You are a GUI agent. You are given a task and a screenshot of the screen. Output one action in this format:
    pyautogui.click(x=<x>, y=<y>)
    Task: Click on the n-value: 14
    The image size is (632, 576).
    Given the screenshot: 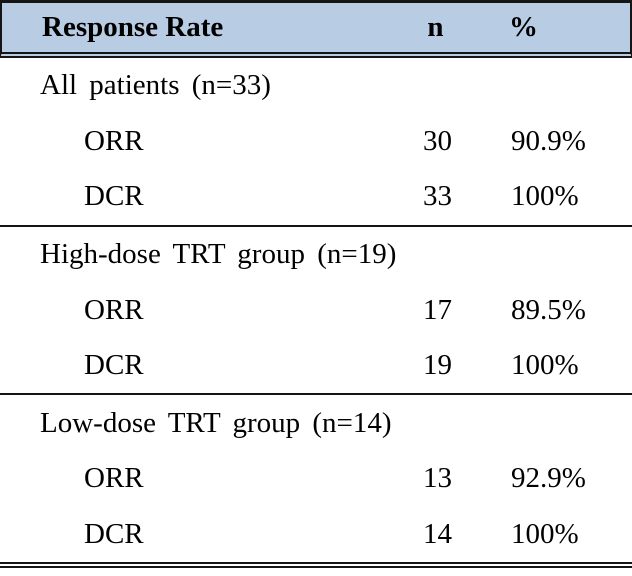 What is the action you would take?
    pyautogui.click(x=437, y=533)
    